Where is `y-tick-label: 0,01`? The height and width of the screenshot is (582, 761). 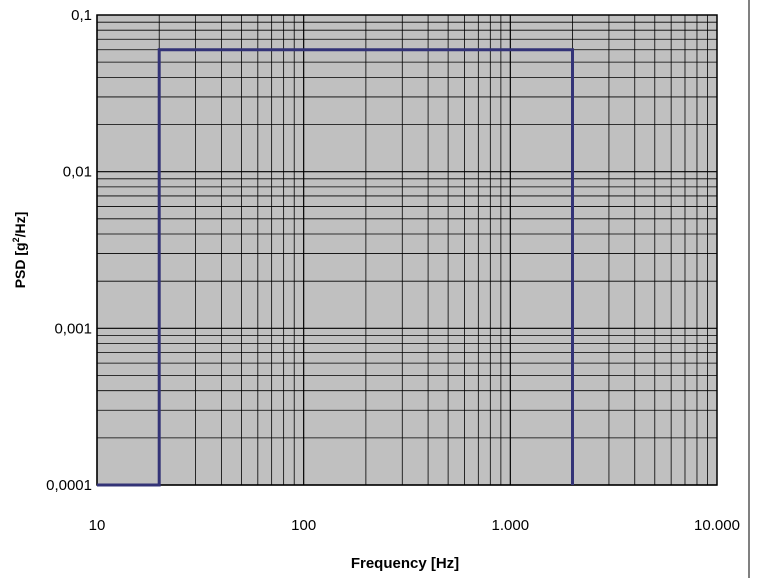
y-tick-label: 0,01 is located at coordinates (77, 172).